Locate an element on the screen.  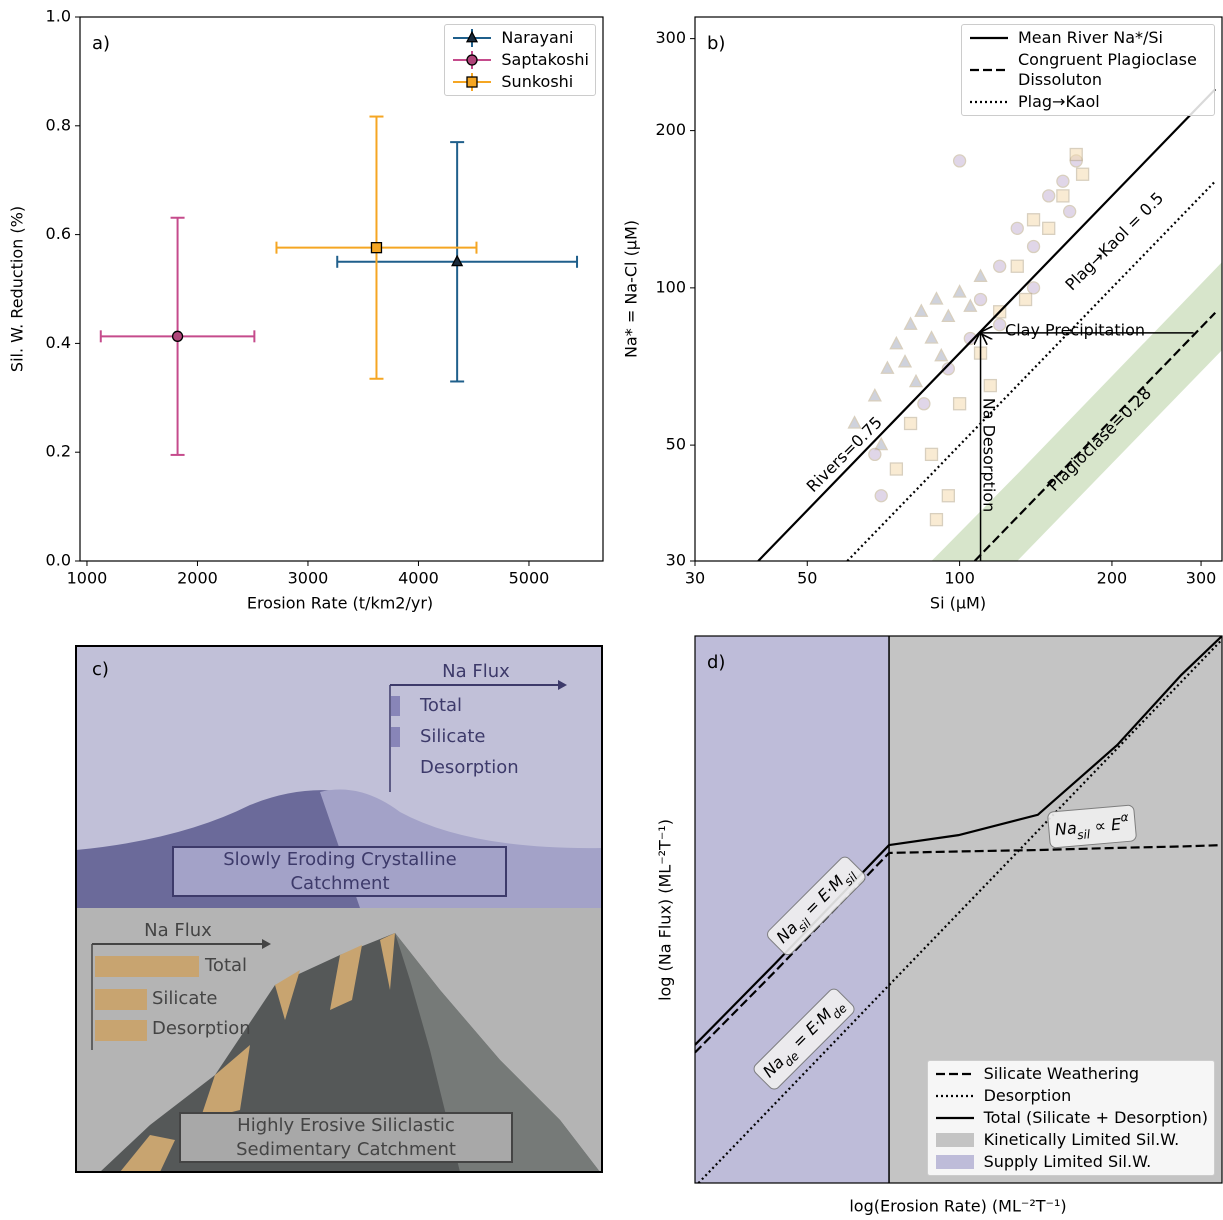
panel-label: a) is located at coordinates (101, 43).